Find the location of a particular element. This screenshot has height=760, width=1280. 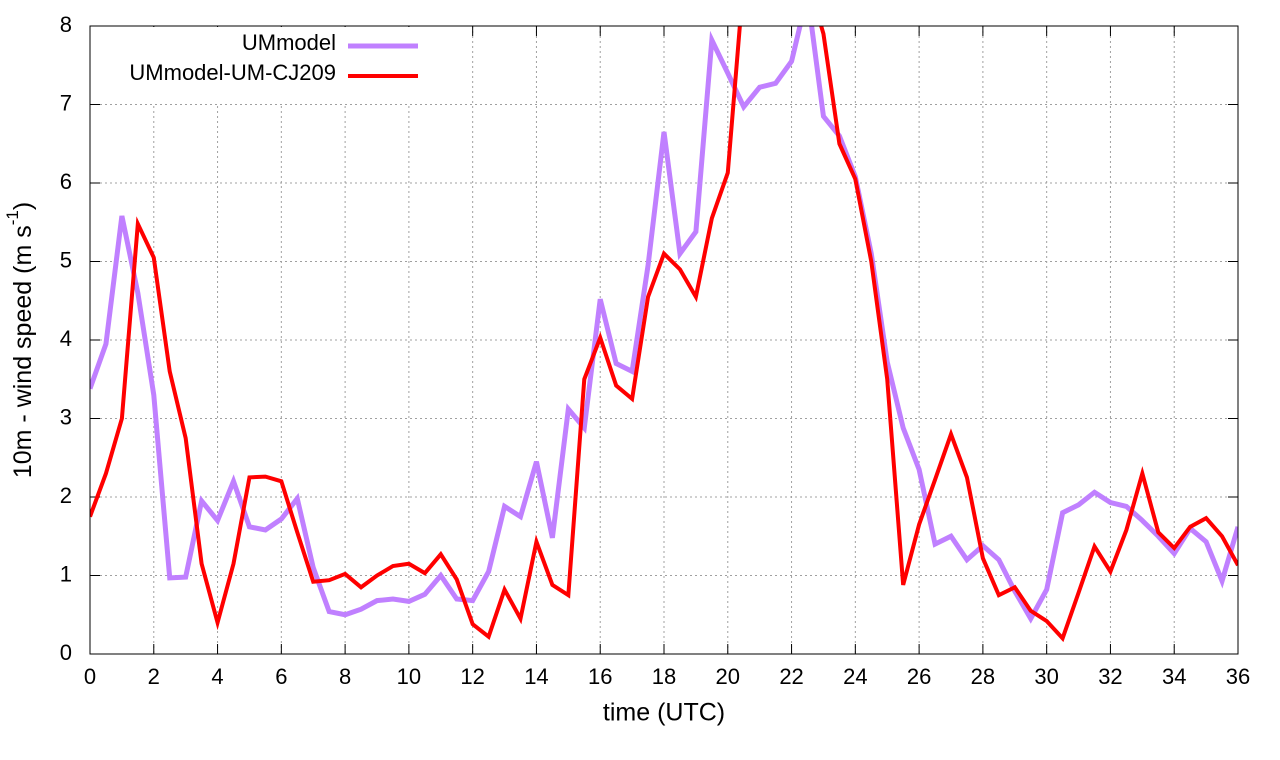

x-tick-label: 2 is located at coordinates (154, 676).